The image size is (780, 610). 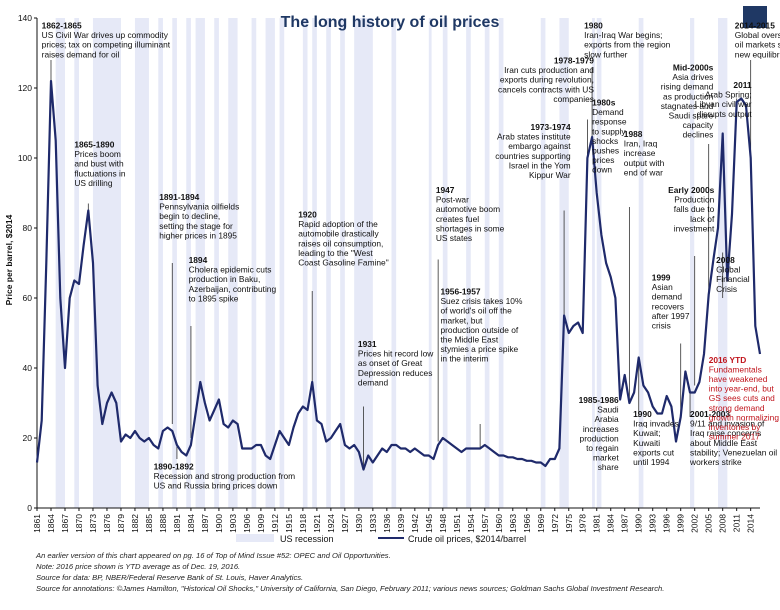 I want to click on annotation-text: 2014-2015, so click(x=755, y=26).